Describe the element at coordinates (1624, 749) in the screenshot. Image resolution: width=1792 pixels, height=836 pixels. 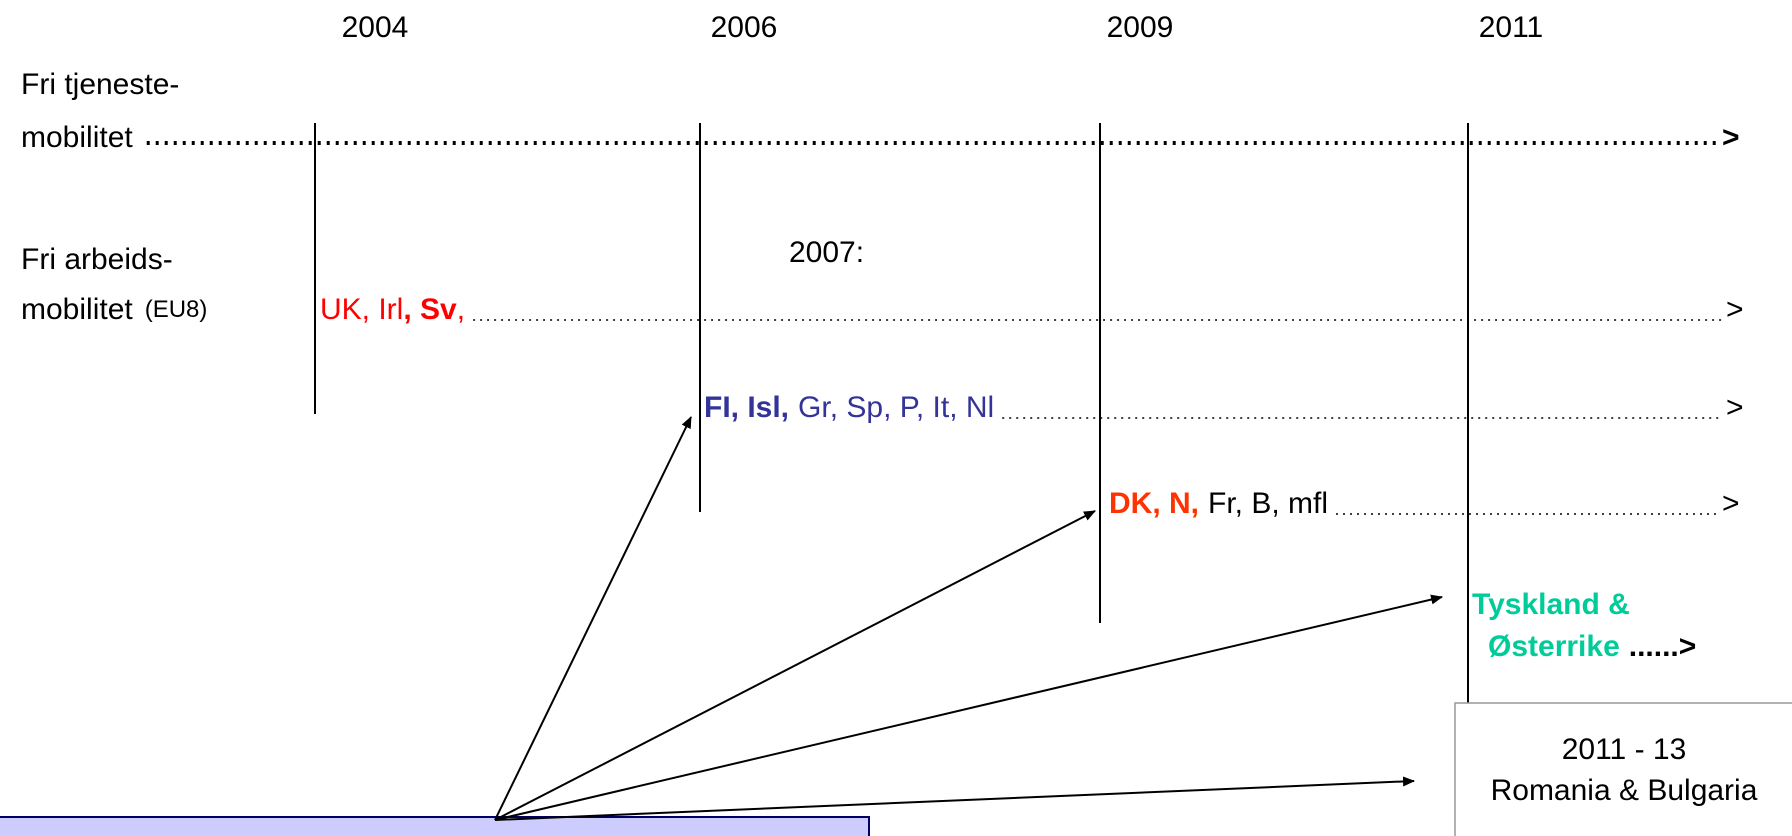
I see `box-text: 2011 - 13` at that location.